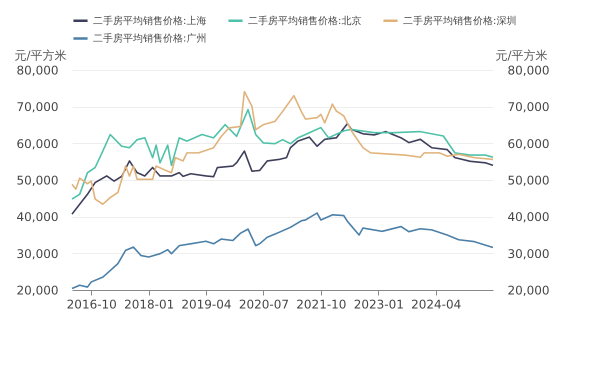  I want to click on y2-tick-label: 80,000, so click(529, 71).